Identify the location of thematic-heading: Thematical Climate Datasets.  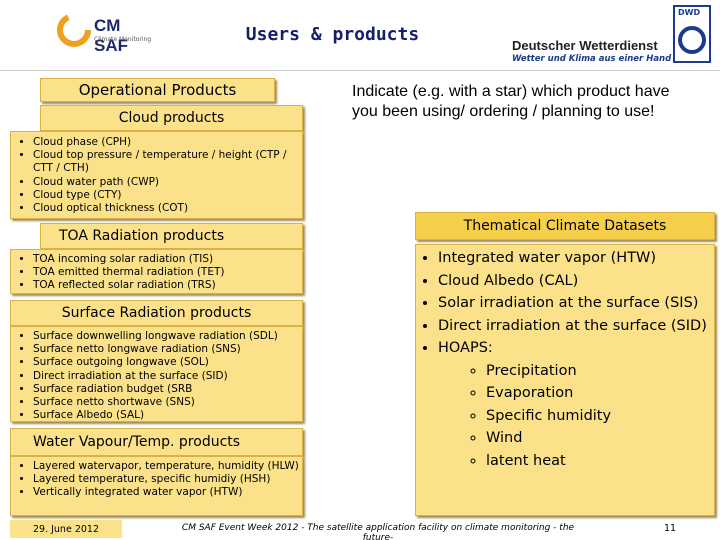
(565, 226).